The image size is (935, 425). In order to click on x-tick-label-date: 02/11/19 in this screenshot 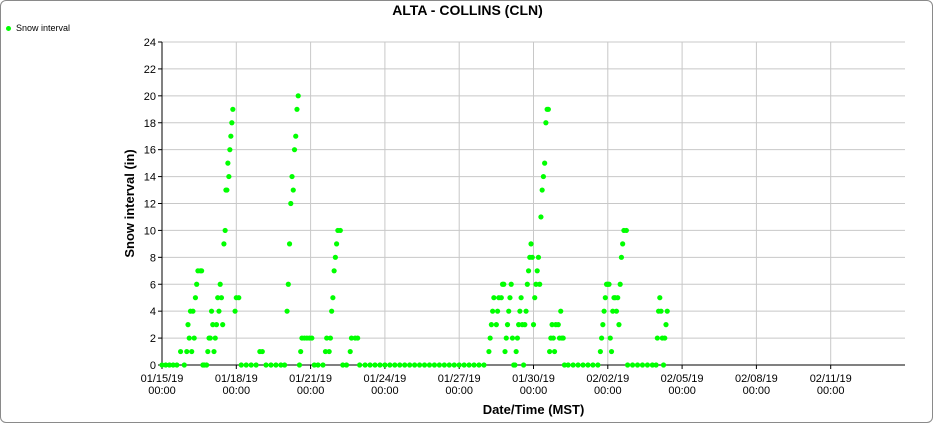, I will do `click(831, 379)`.